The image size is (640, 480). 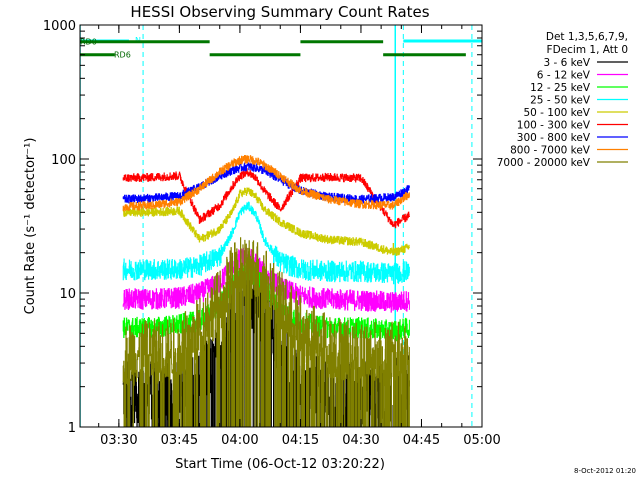 I want to click on y-tick-label: 1000, so click(x=59, y=26).